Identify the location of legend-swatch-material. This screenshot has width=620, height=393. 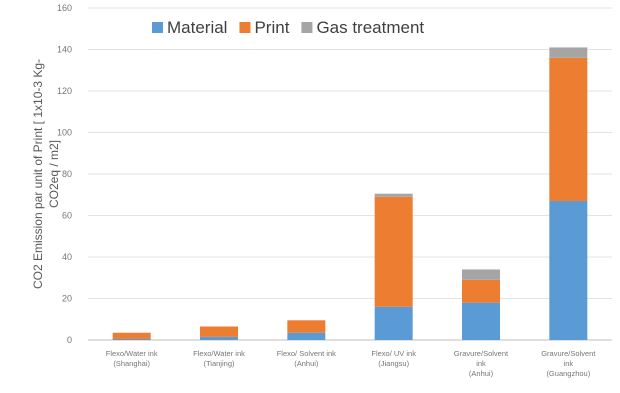
(157, 27).